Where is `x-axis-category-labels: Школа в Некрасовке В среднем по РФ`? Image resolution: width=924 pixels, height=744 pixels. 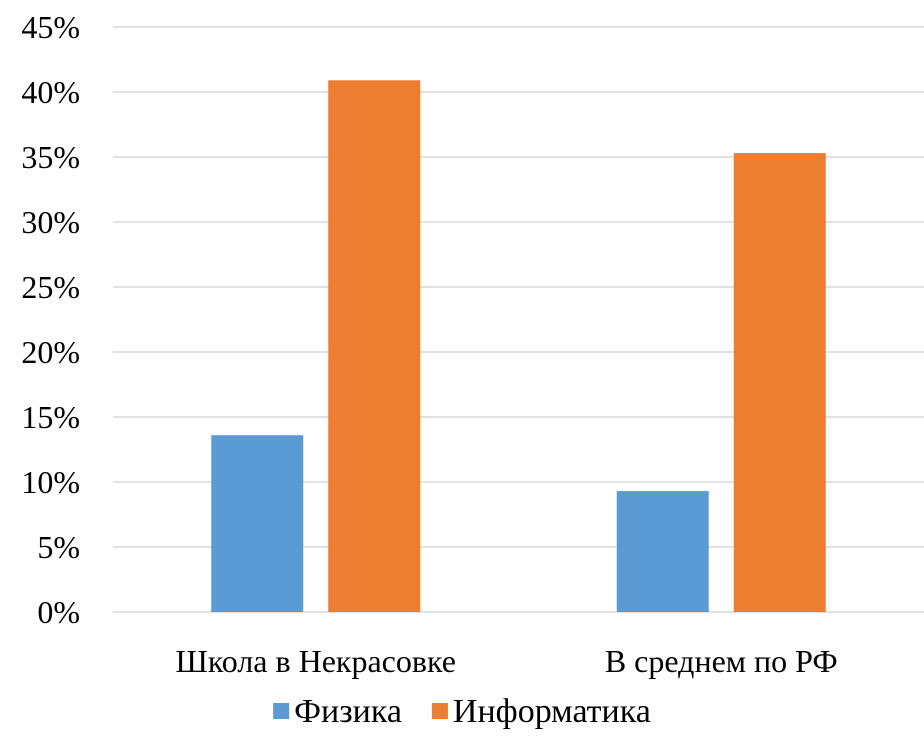
x-axis-category-labels: Школа в Некрасовке В среднем по РФ is located at coordinates (507, 661).